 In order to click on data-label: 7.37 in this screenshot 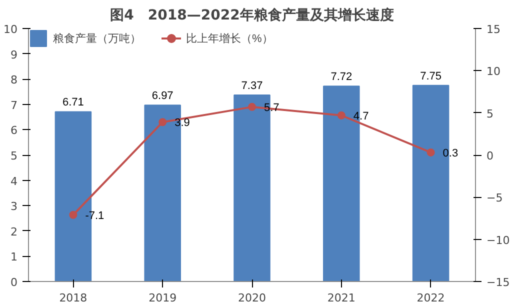, I will do `click(252, 86)`.